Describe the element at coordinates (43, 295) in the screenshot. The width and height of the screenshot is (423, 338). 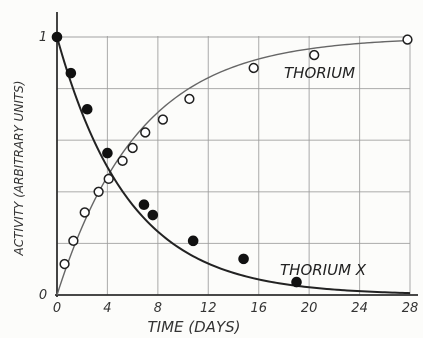
I see `y-tick-label: 0` at that location.